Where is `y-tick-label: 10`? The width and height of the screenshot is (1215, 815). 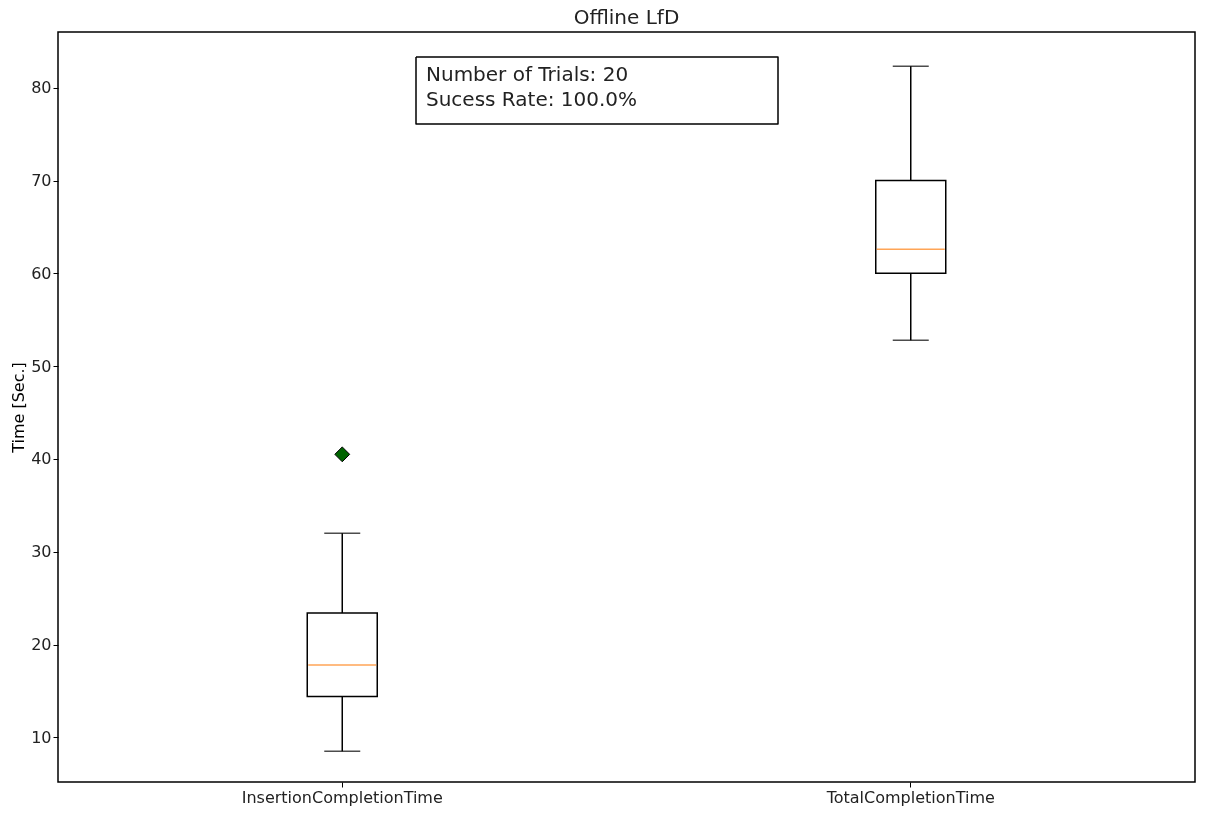
y-tick-label: 10 is located at coordinates (41, 737).